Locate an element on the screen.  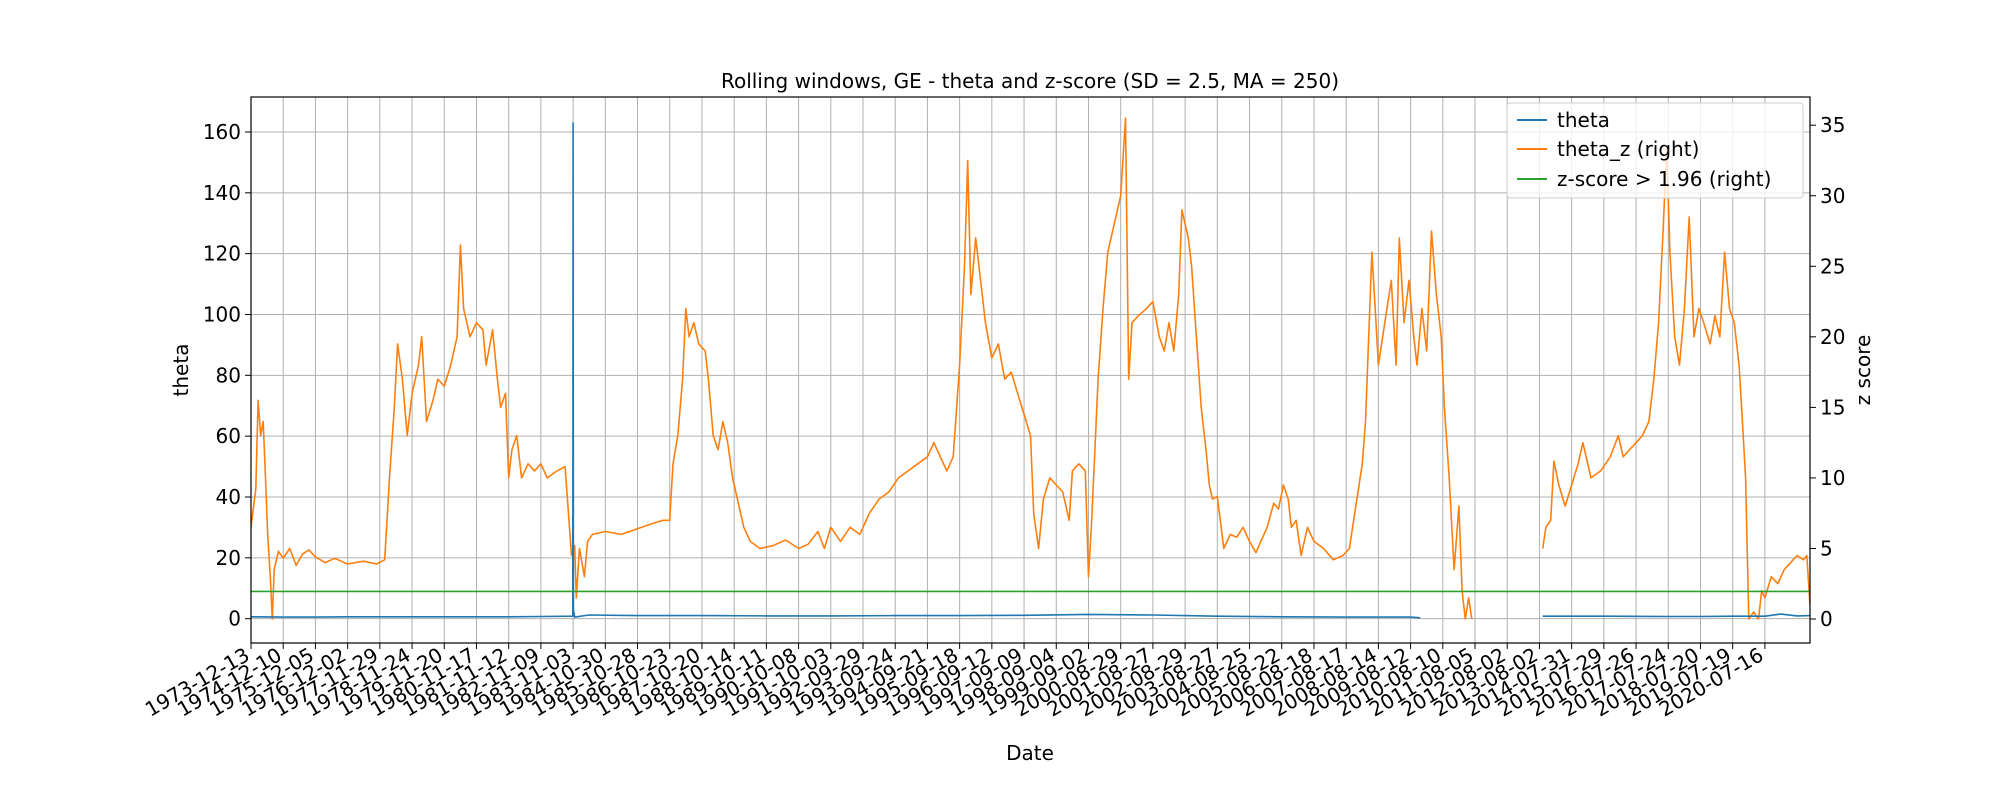
right-axis-ticks: 0 5 10 15 20 25 30 35 is located at coordinates (1827, 372).